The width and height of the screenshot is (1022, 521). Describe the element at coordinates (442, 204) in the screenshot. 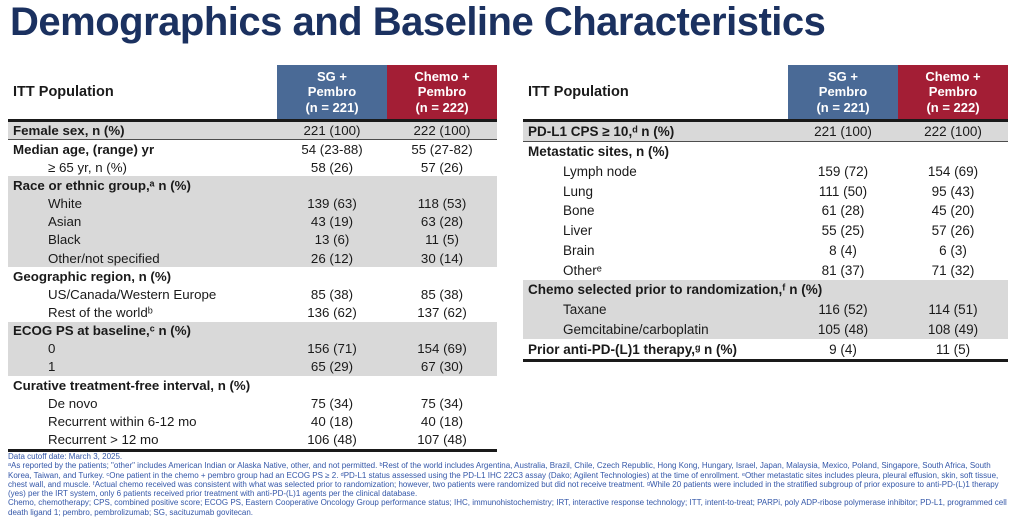

I see `row-value: 118 (53)` at that location.